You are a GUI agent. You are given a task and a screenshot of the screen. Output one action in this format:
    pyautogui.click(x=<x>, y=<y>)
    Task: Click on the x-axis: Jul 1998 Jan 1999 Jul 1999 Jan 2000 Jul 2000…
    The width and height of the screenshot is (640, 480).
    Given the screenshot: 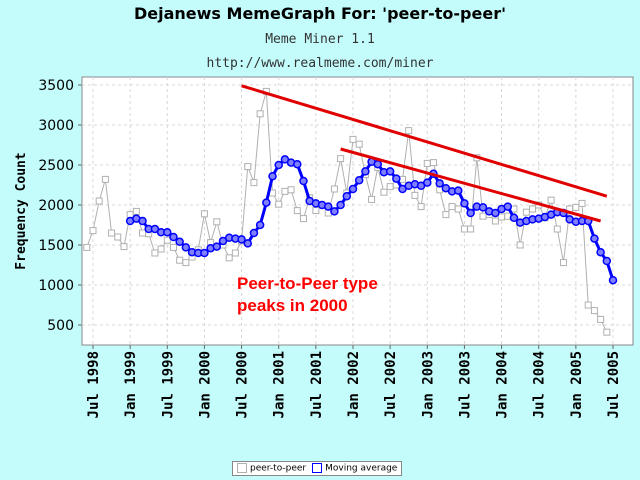 What is the action you would take?
    pyautogui.click(x=354, y=381)
    